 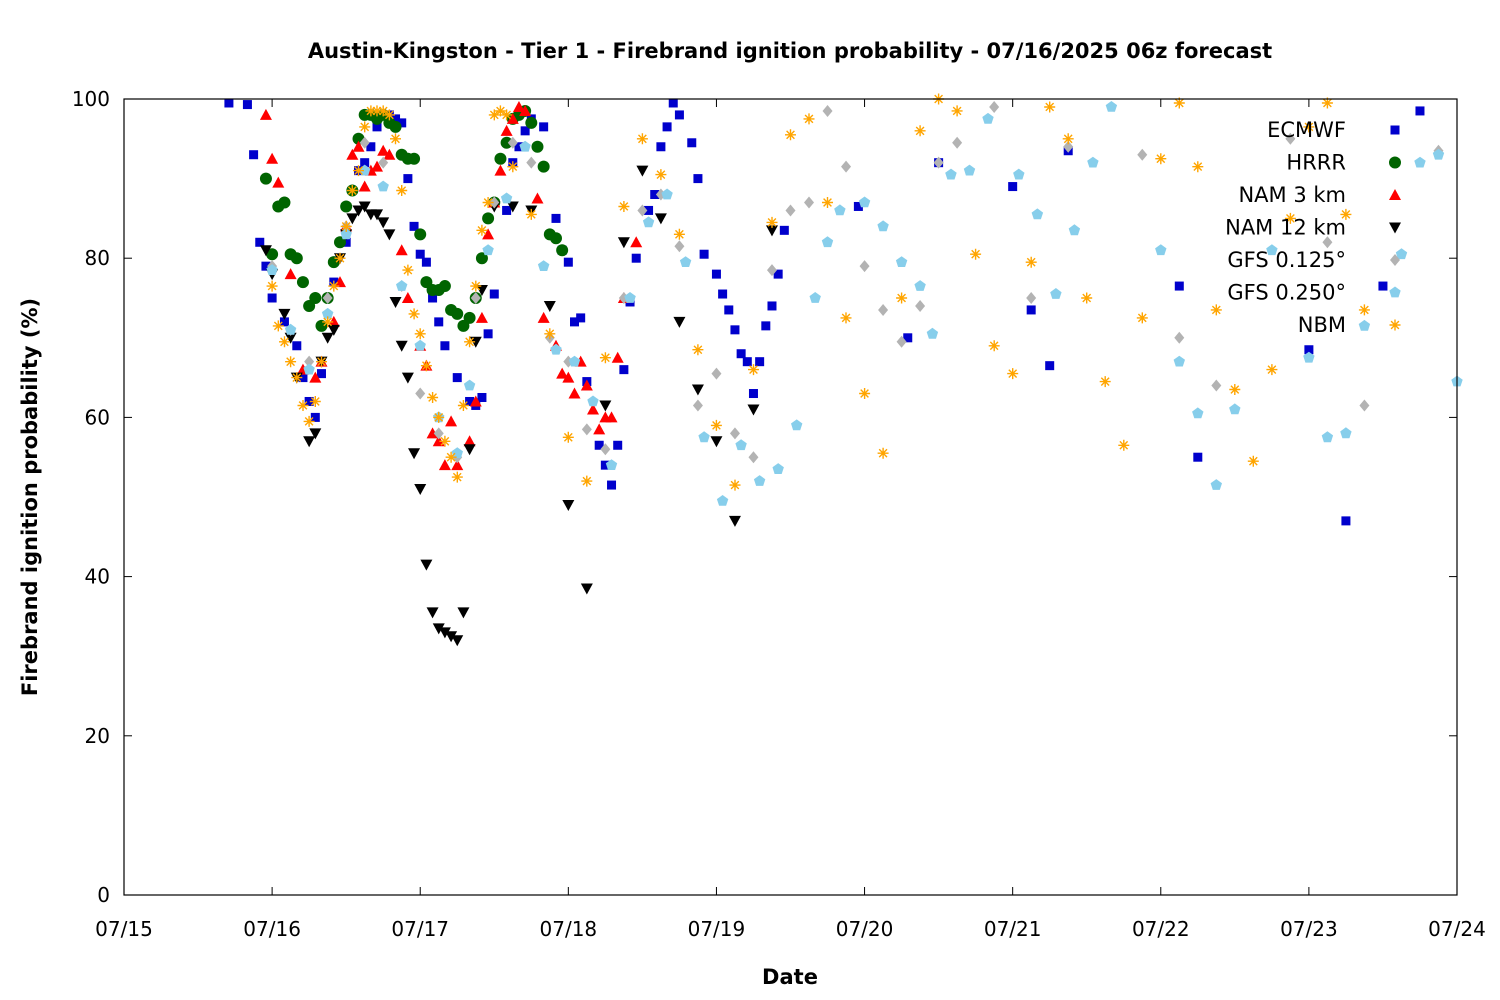 What do you see at coordinates (1286, 260) in the screenshot?
I see `legend-label: GFS 0.125°` at bounding box center [1286, 260].